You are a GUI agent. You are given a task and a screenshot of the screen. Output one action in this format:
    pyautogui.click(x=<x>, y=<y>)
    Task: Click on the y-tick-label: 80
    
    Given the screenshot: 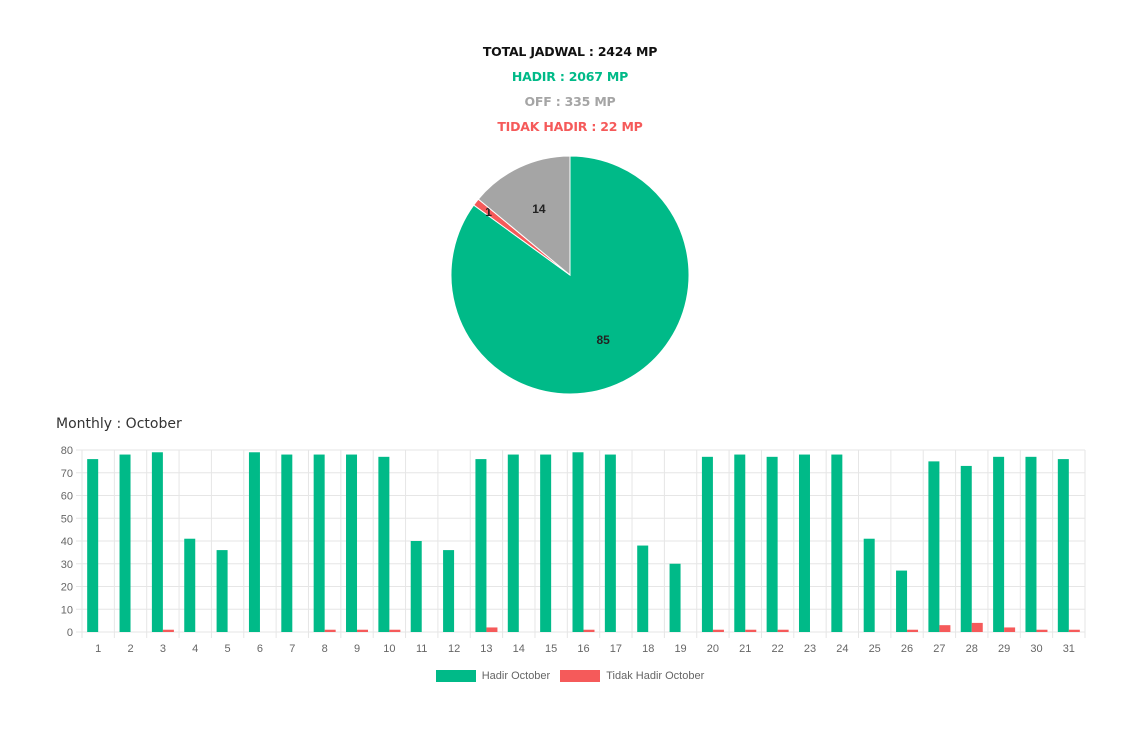 What is the action you would take?
    pyautogui.click(x=67, y=451)
    